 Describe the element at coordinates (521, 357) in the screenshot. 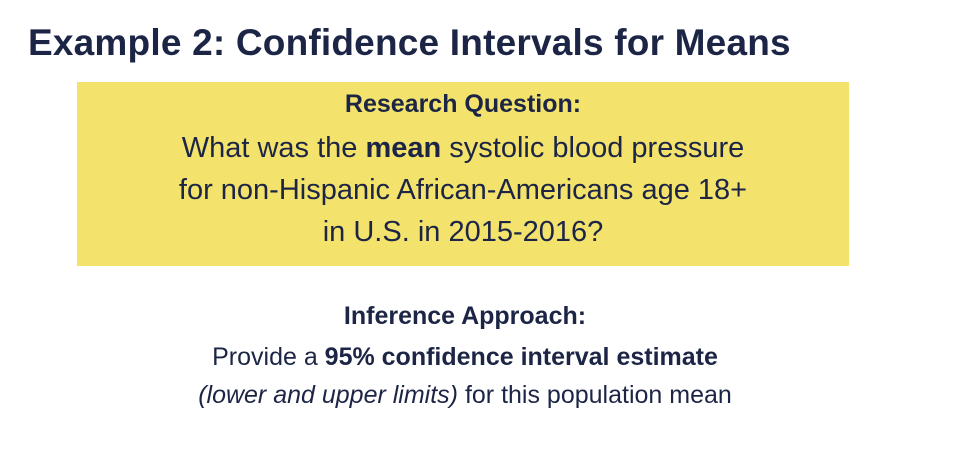

I see `inference-emphasis-ci: 95% confidence interval estimate` at that location.